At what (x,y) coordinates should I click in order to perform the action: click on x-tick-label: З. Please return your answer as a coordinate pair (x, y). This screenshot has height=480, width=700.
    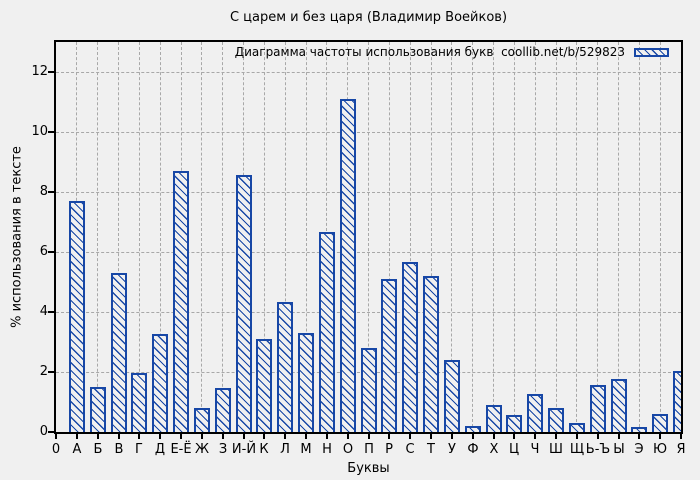
    Looking at the image, I should click on (223, 449).